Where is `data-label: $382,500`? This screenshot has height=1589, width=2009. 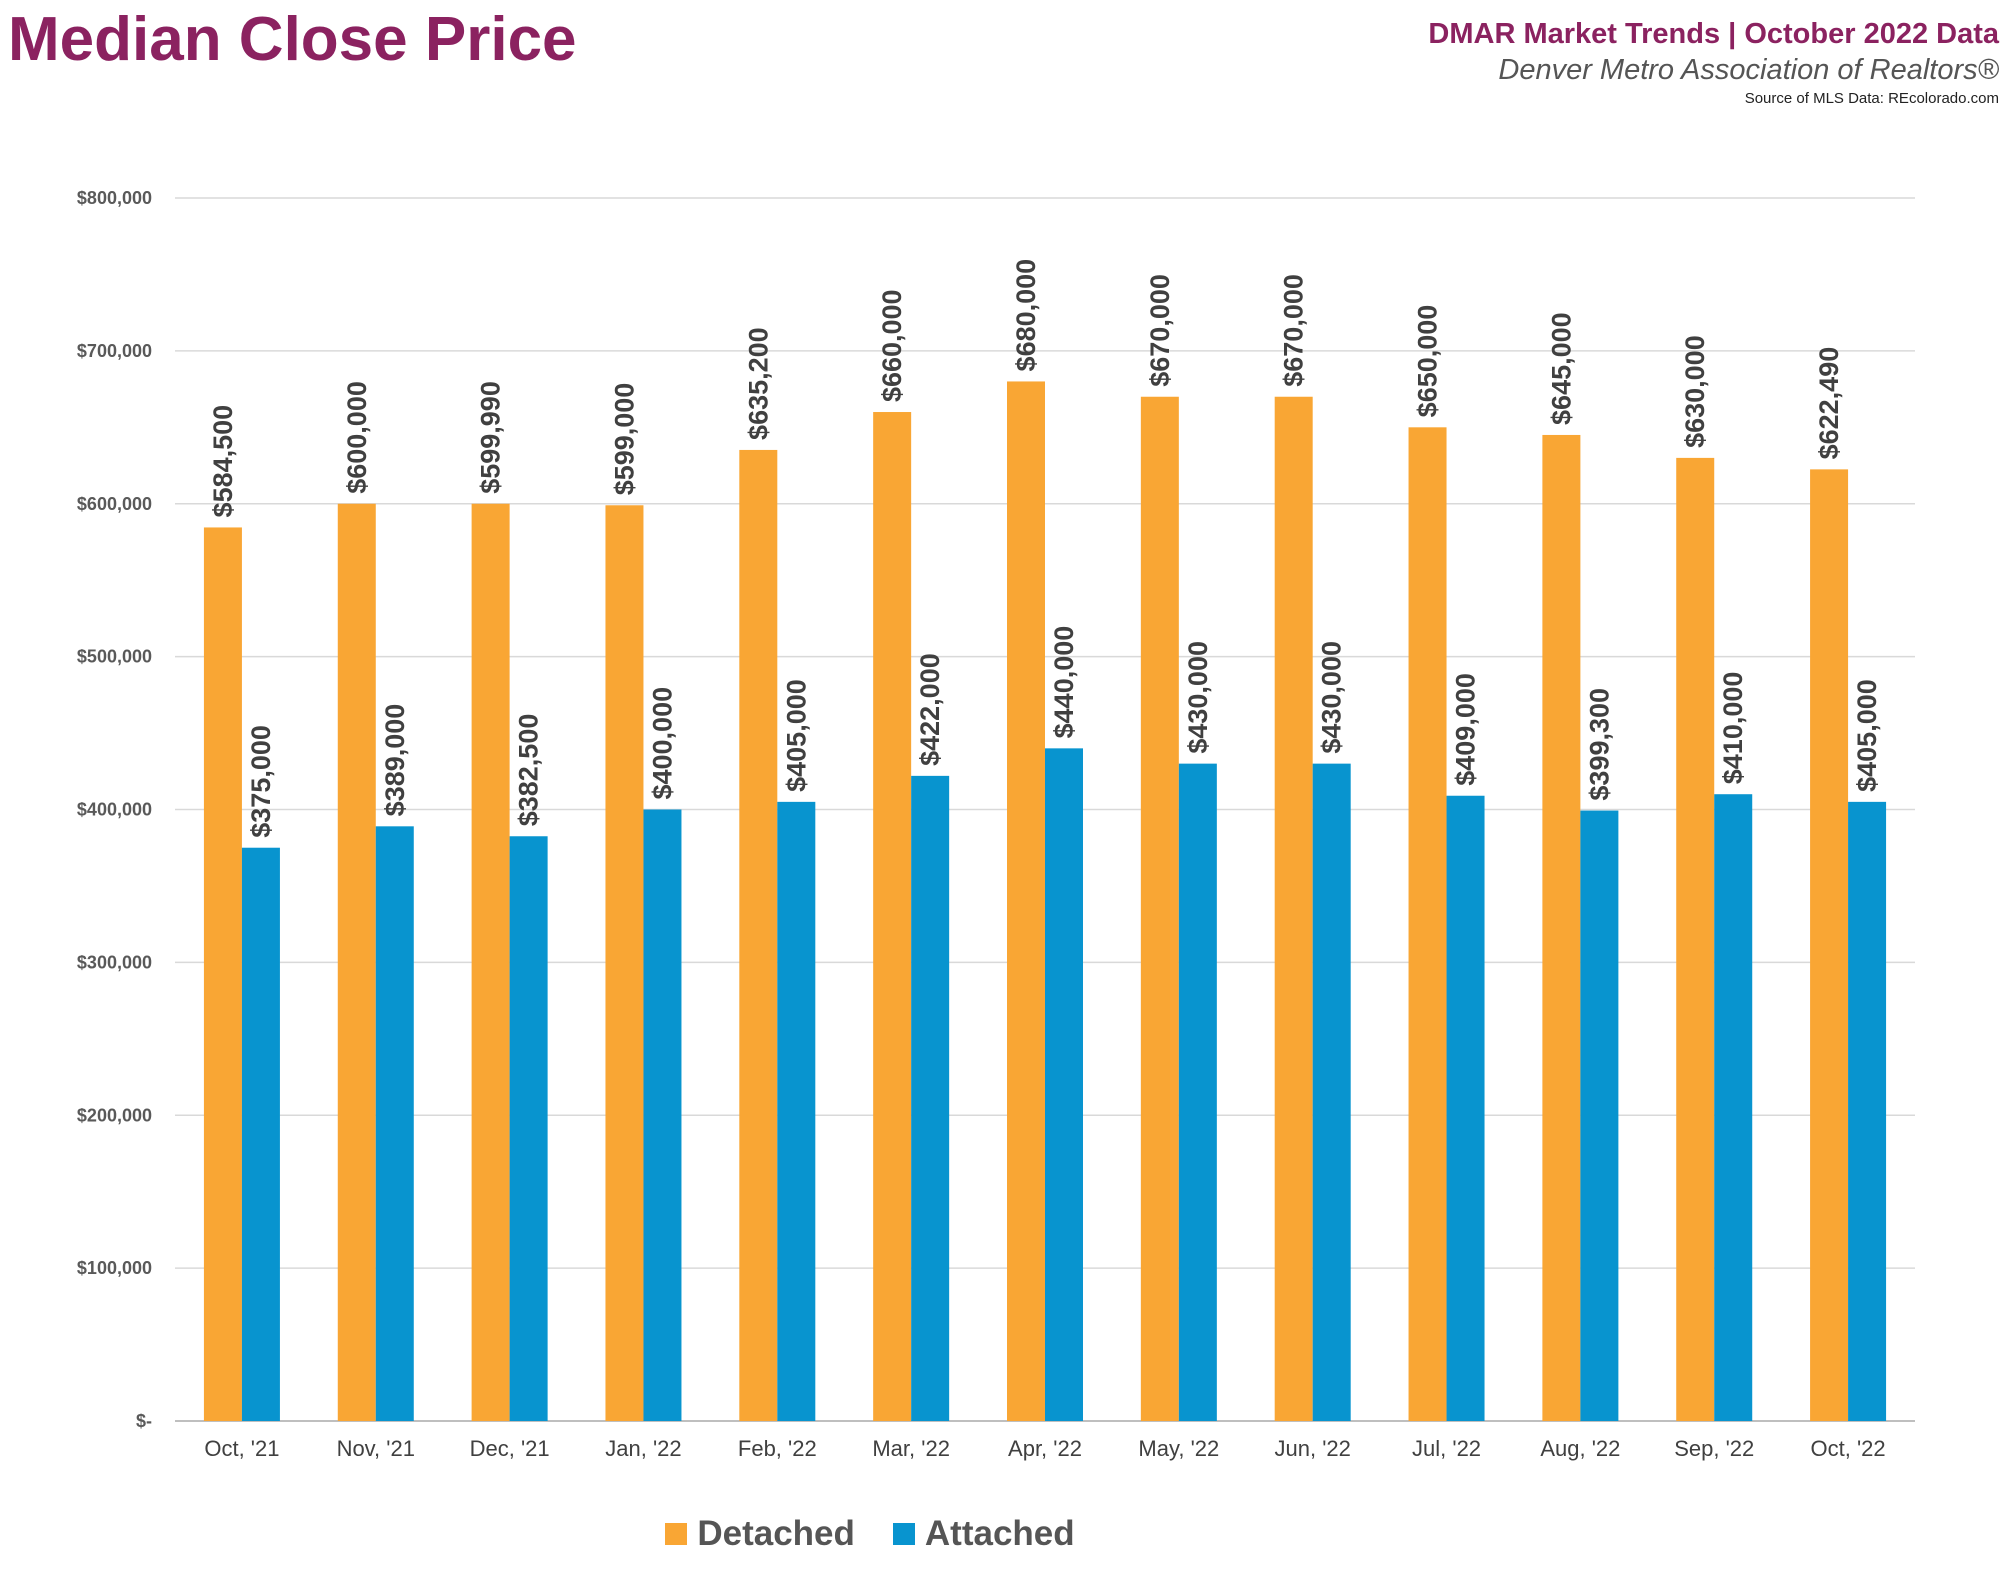 data-label: $382,500 is located at coordinates (529, 770).